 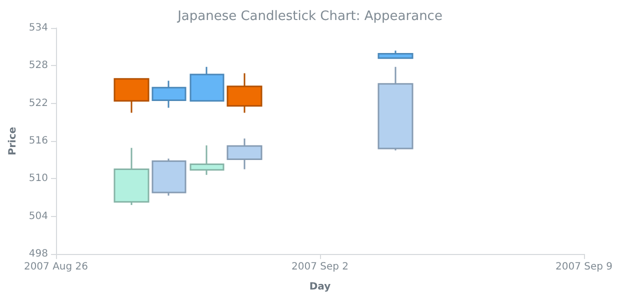 I want to click on x-tick-label: 2007 Aug 26, so click(x=56, y=267).